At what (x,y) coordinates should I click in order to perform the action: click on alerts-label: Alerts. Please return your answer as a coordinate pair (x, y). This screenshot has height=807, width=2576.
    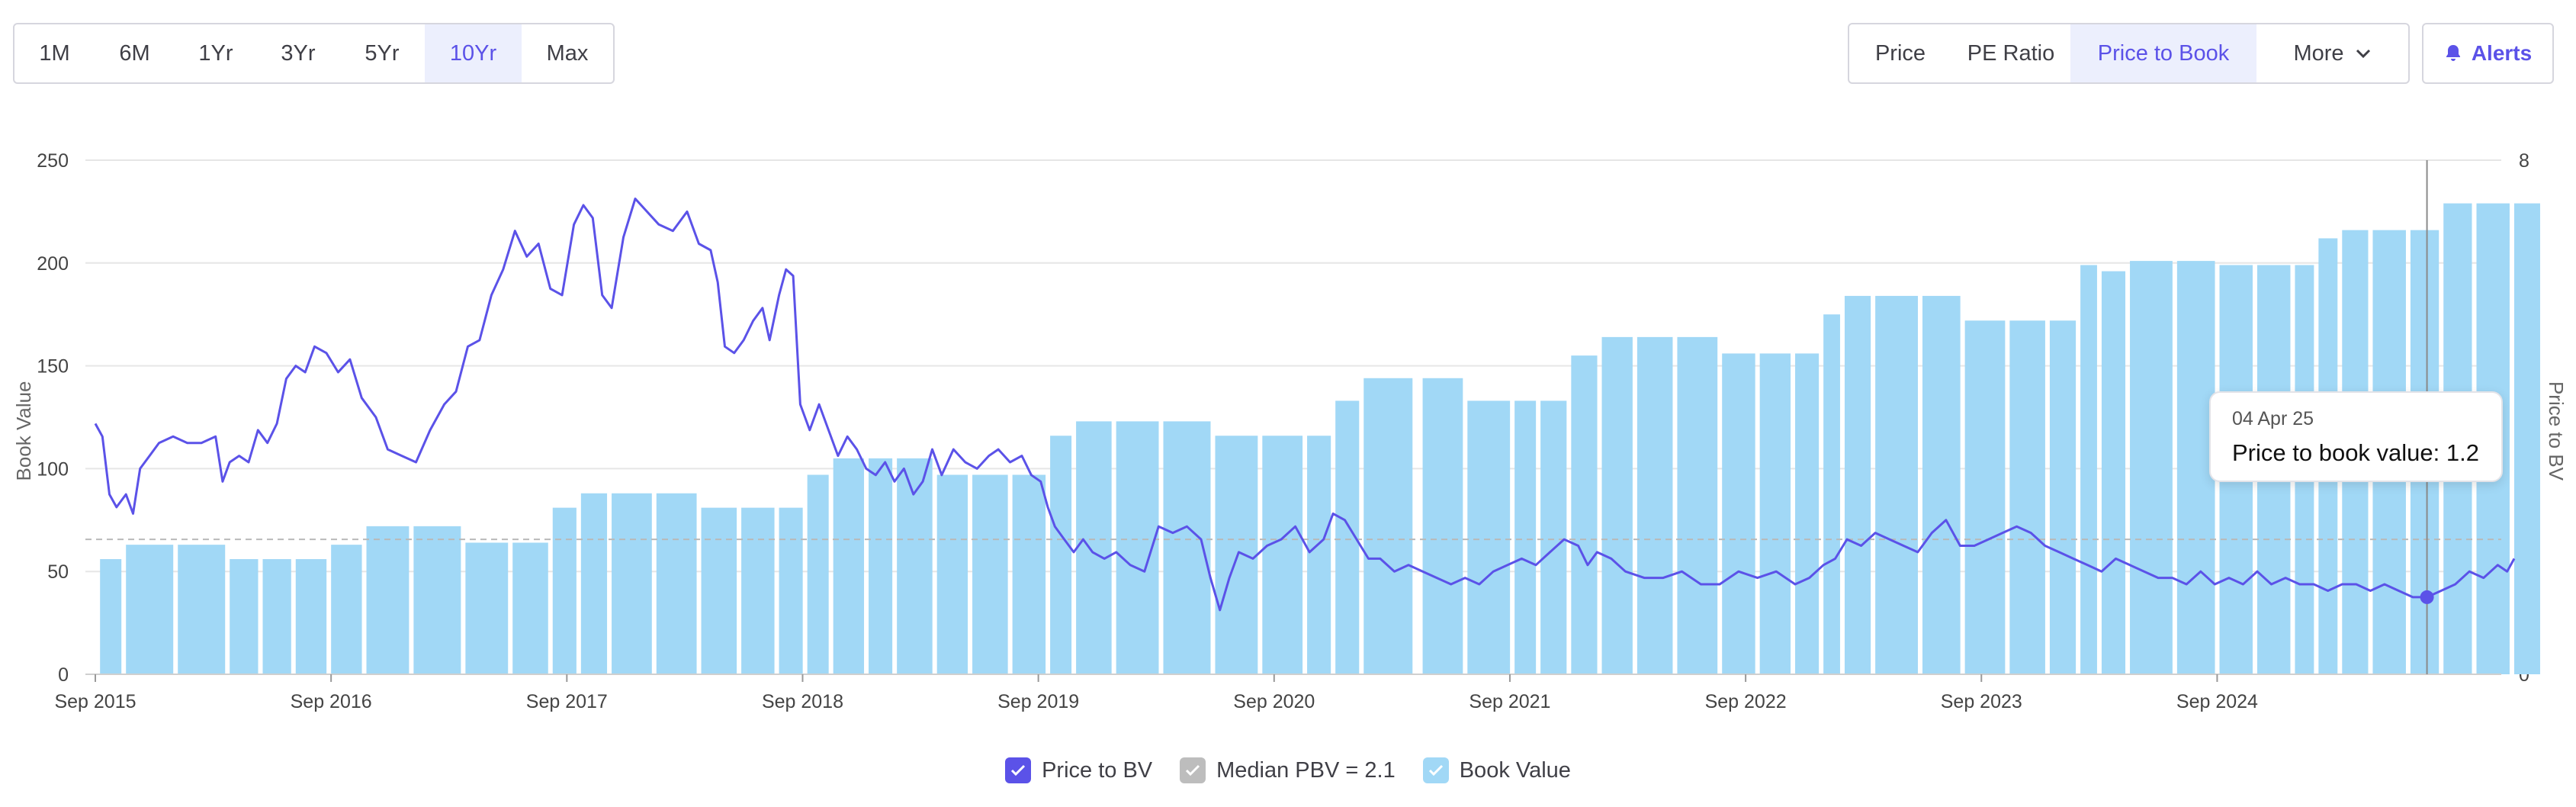
    Looking at the image, I should click on (2502, 53).